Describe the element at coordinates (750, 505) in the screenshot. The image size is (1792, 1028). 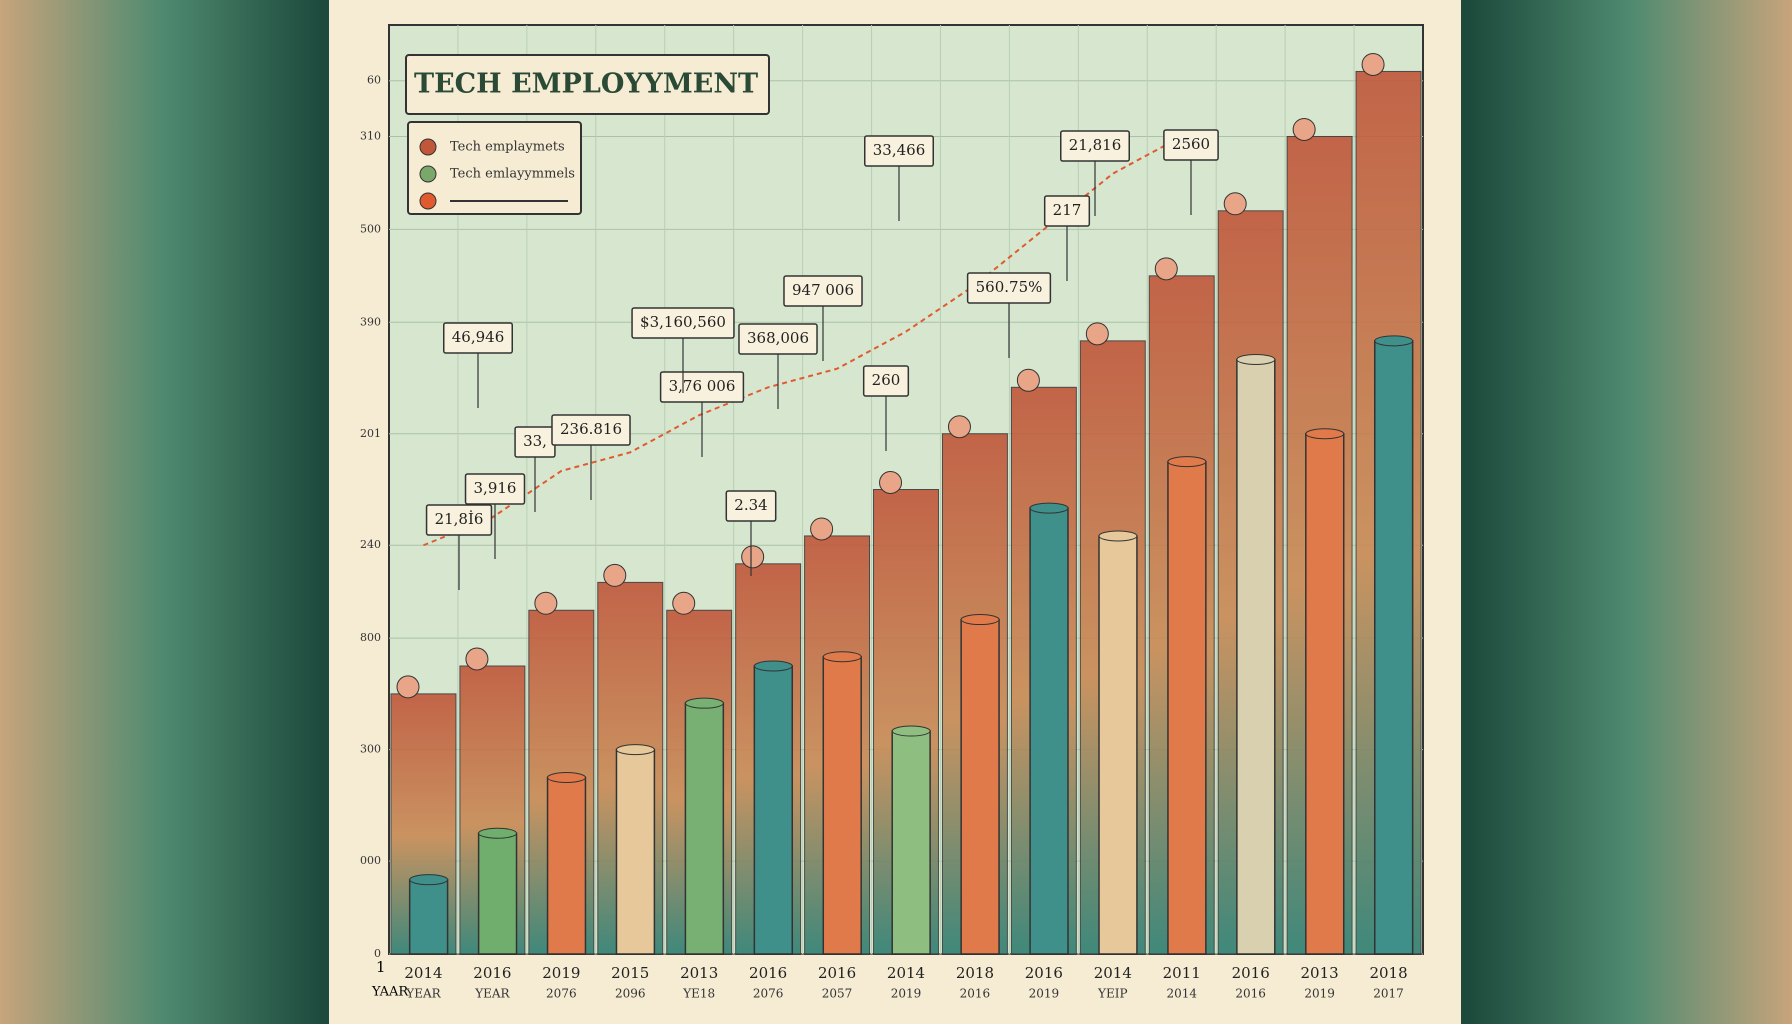
I see `annotation: 2.34` at that location.